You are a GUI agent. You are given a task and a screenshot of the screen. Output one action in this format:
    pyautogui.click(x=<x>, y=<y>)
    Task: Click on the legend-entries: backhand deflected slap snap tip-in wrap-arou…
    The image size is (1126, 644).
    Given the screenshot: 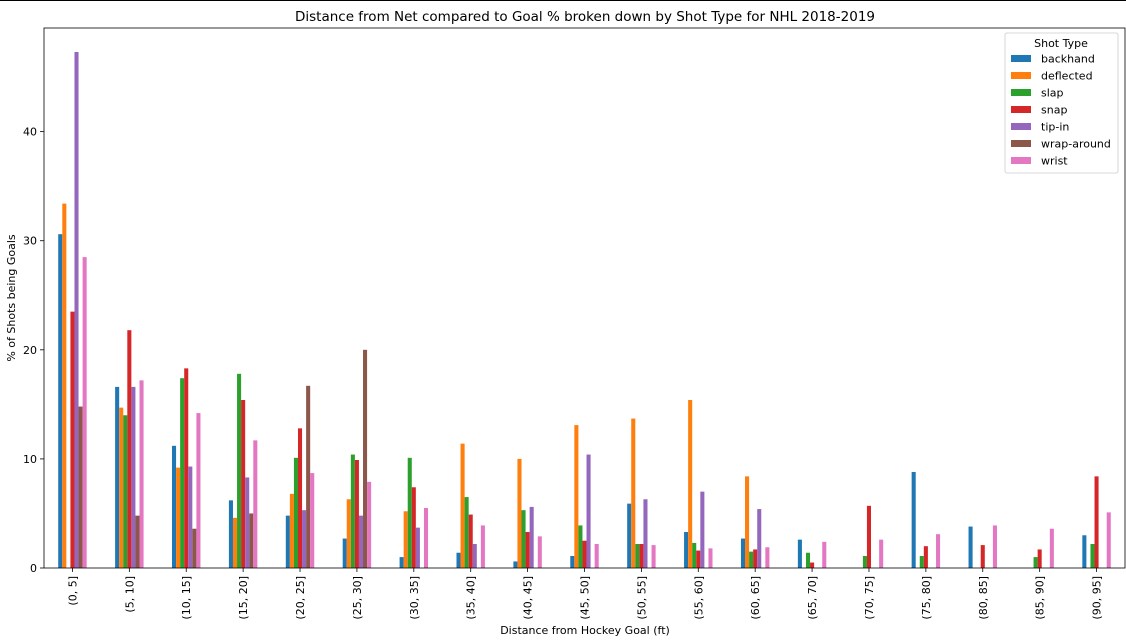 What is the action you would take?
    pyautogui.click(x=1061, y=110)
    